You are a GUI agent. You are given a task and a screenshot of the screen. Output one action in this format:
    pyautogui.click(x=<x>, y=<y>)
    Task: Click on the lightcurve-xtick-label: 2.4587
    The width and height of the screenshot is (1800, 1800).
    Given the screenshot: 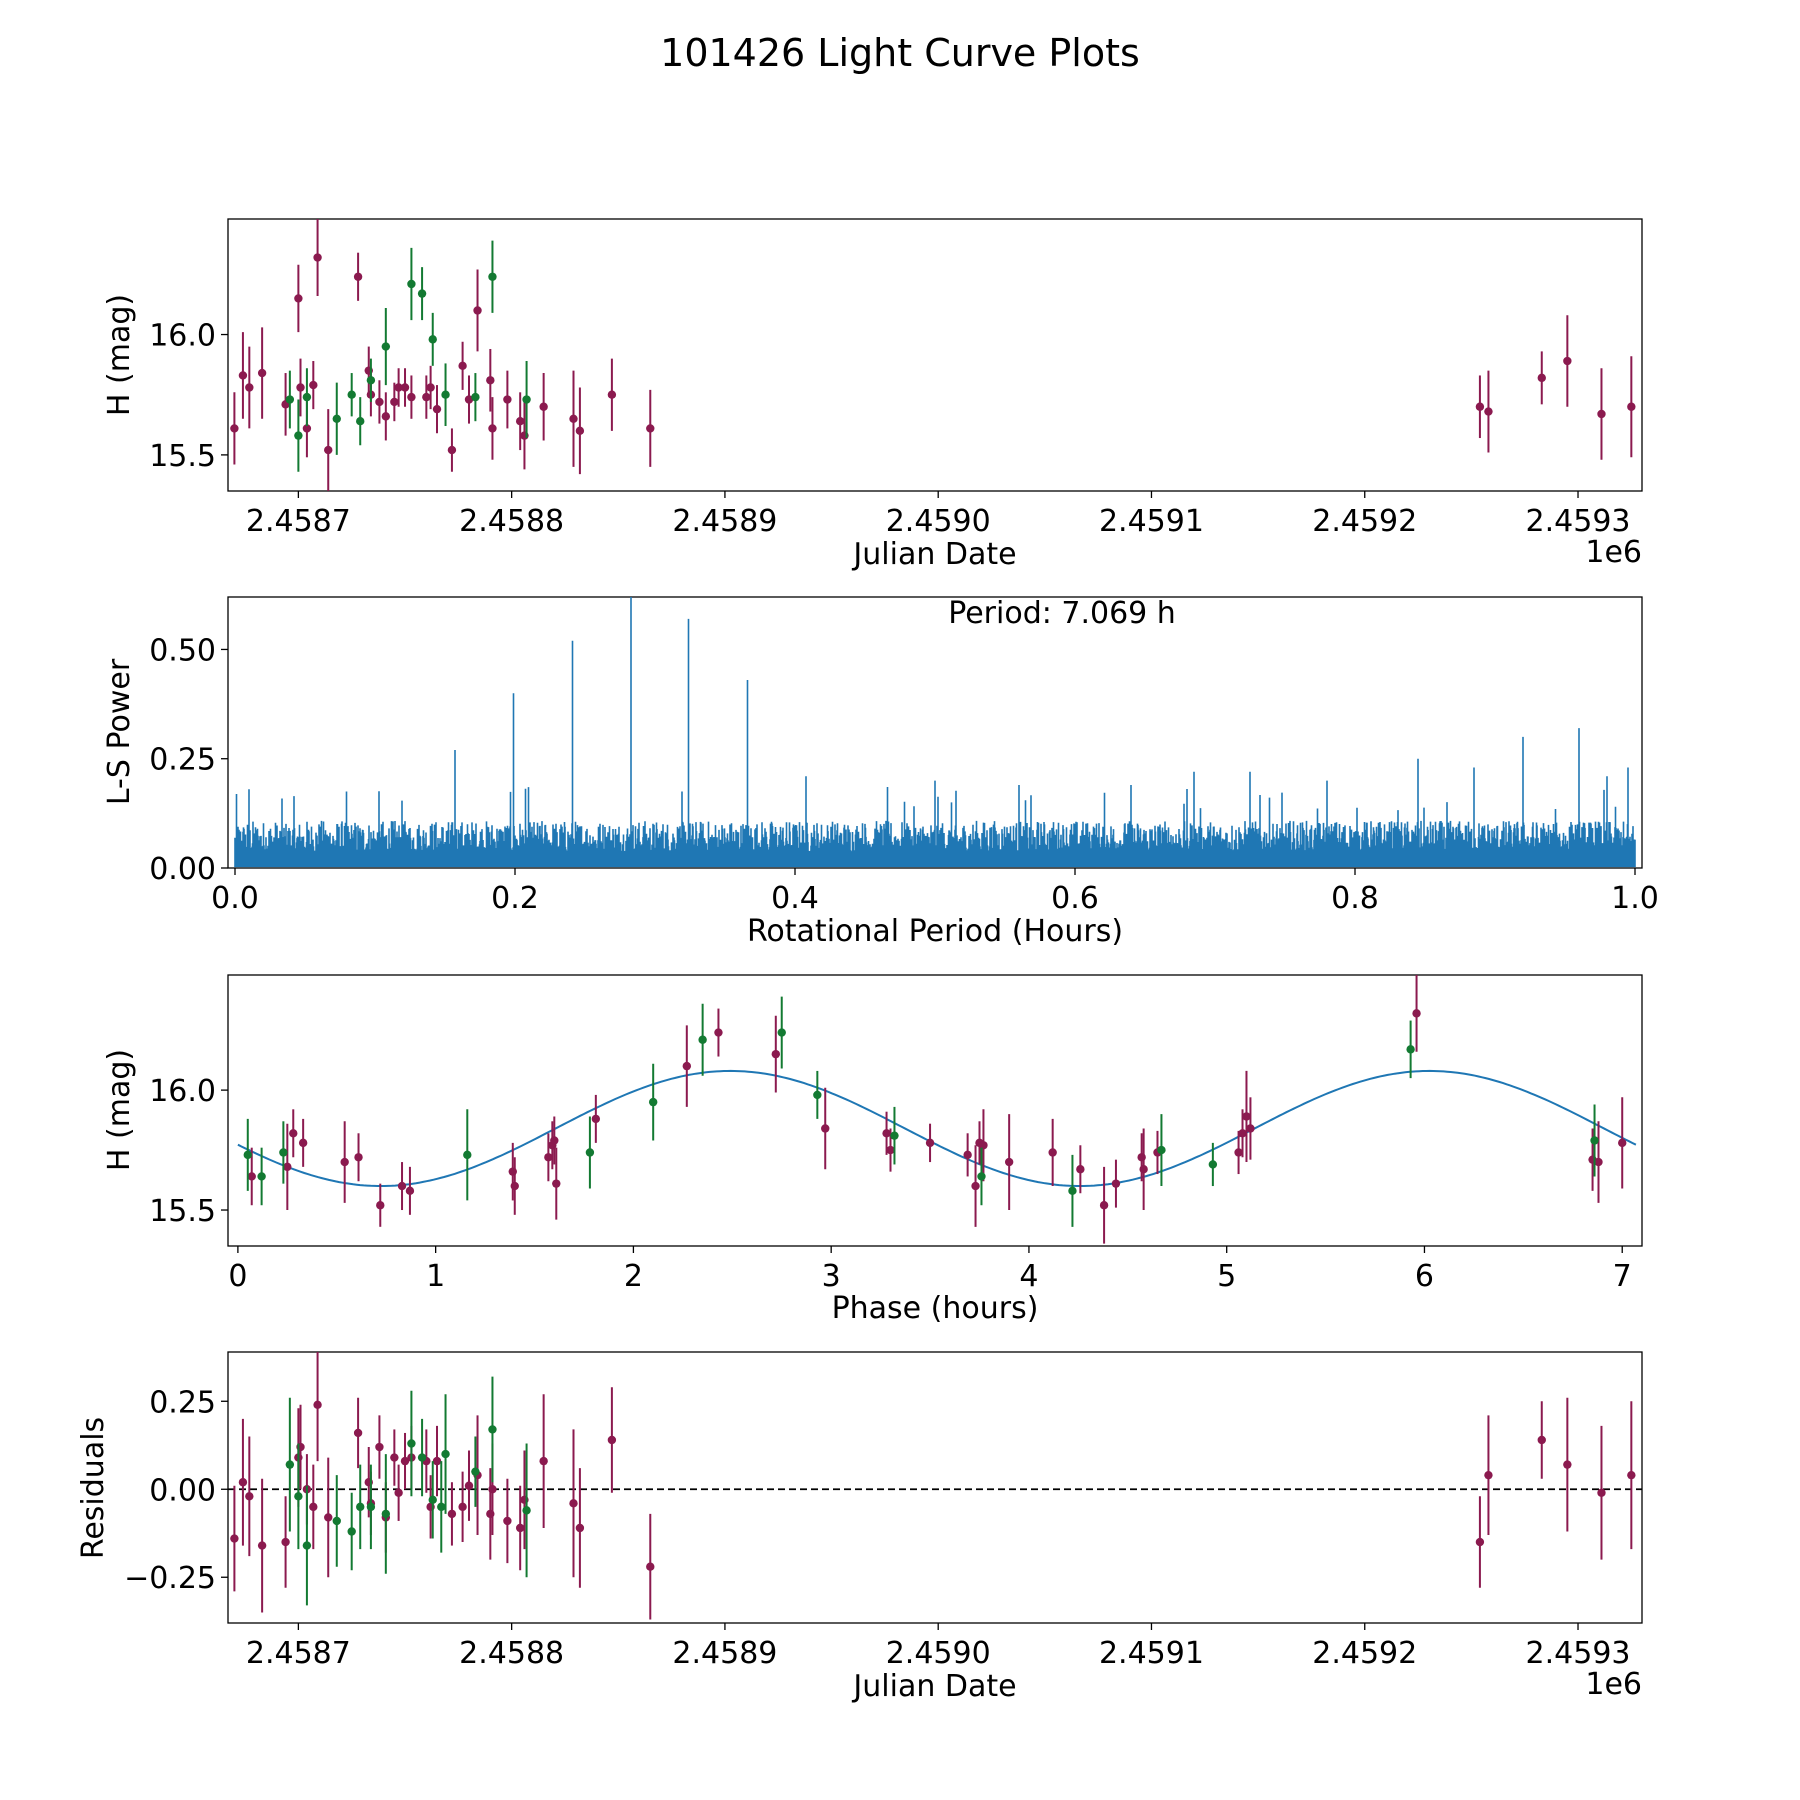 What is the action you would take?
    pyautogui.click(x=298, y=521)
    